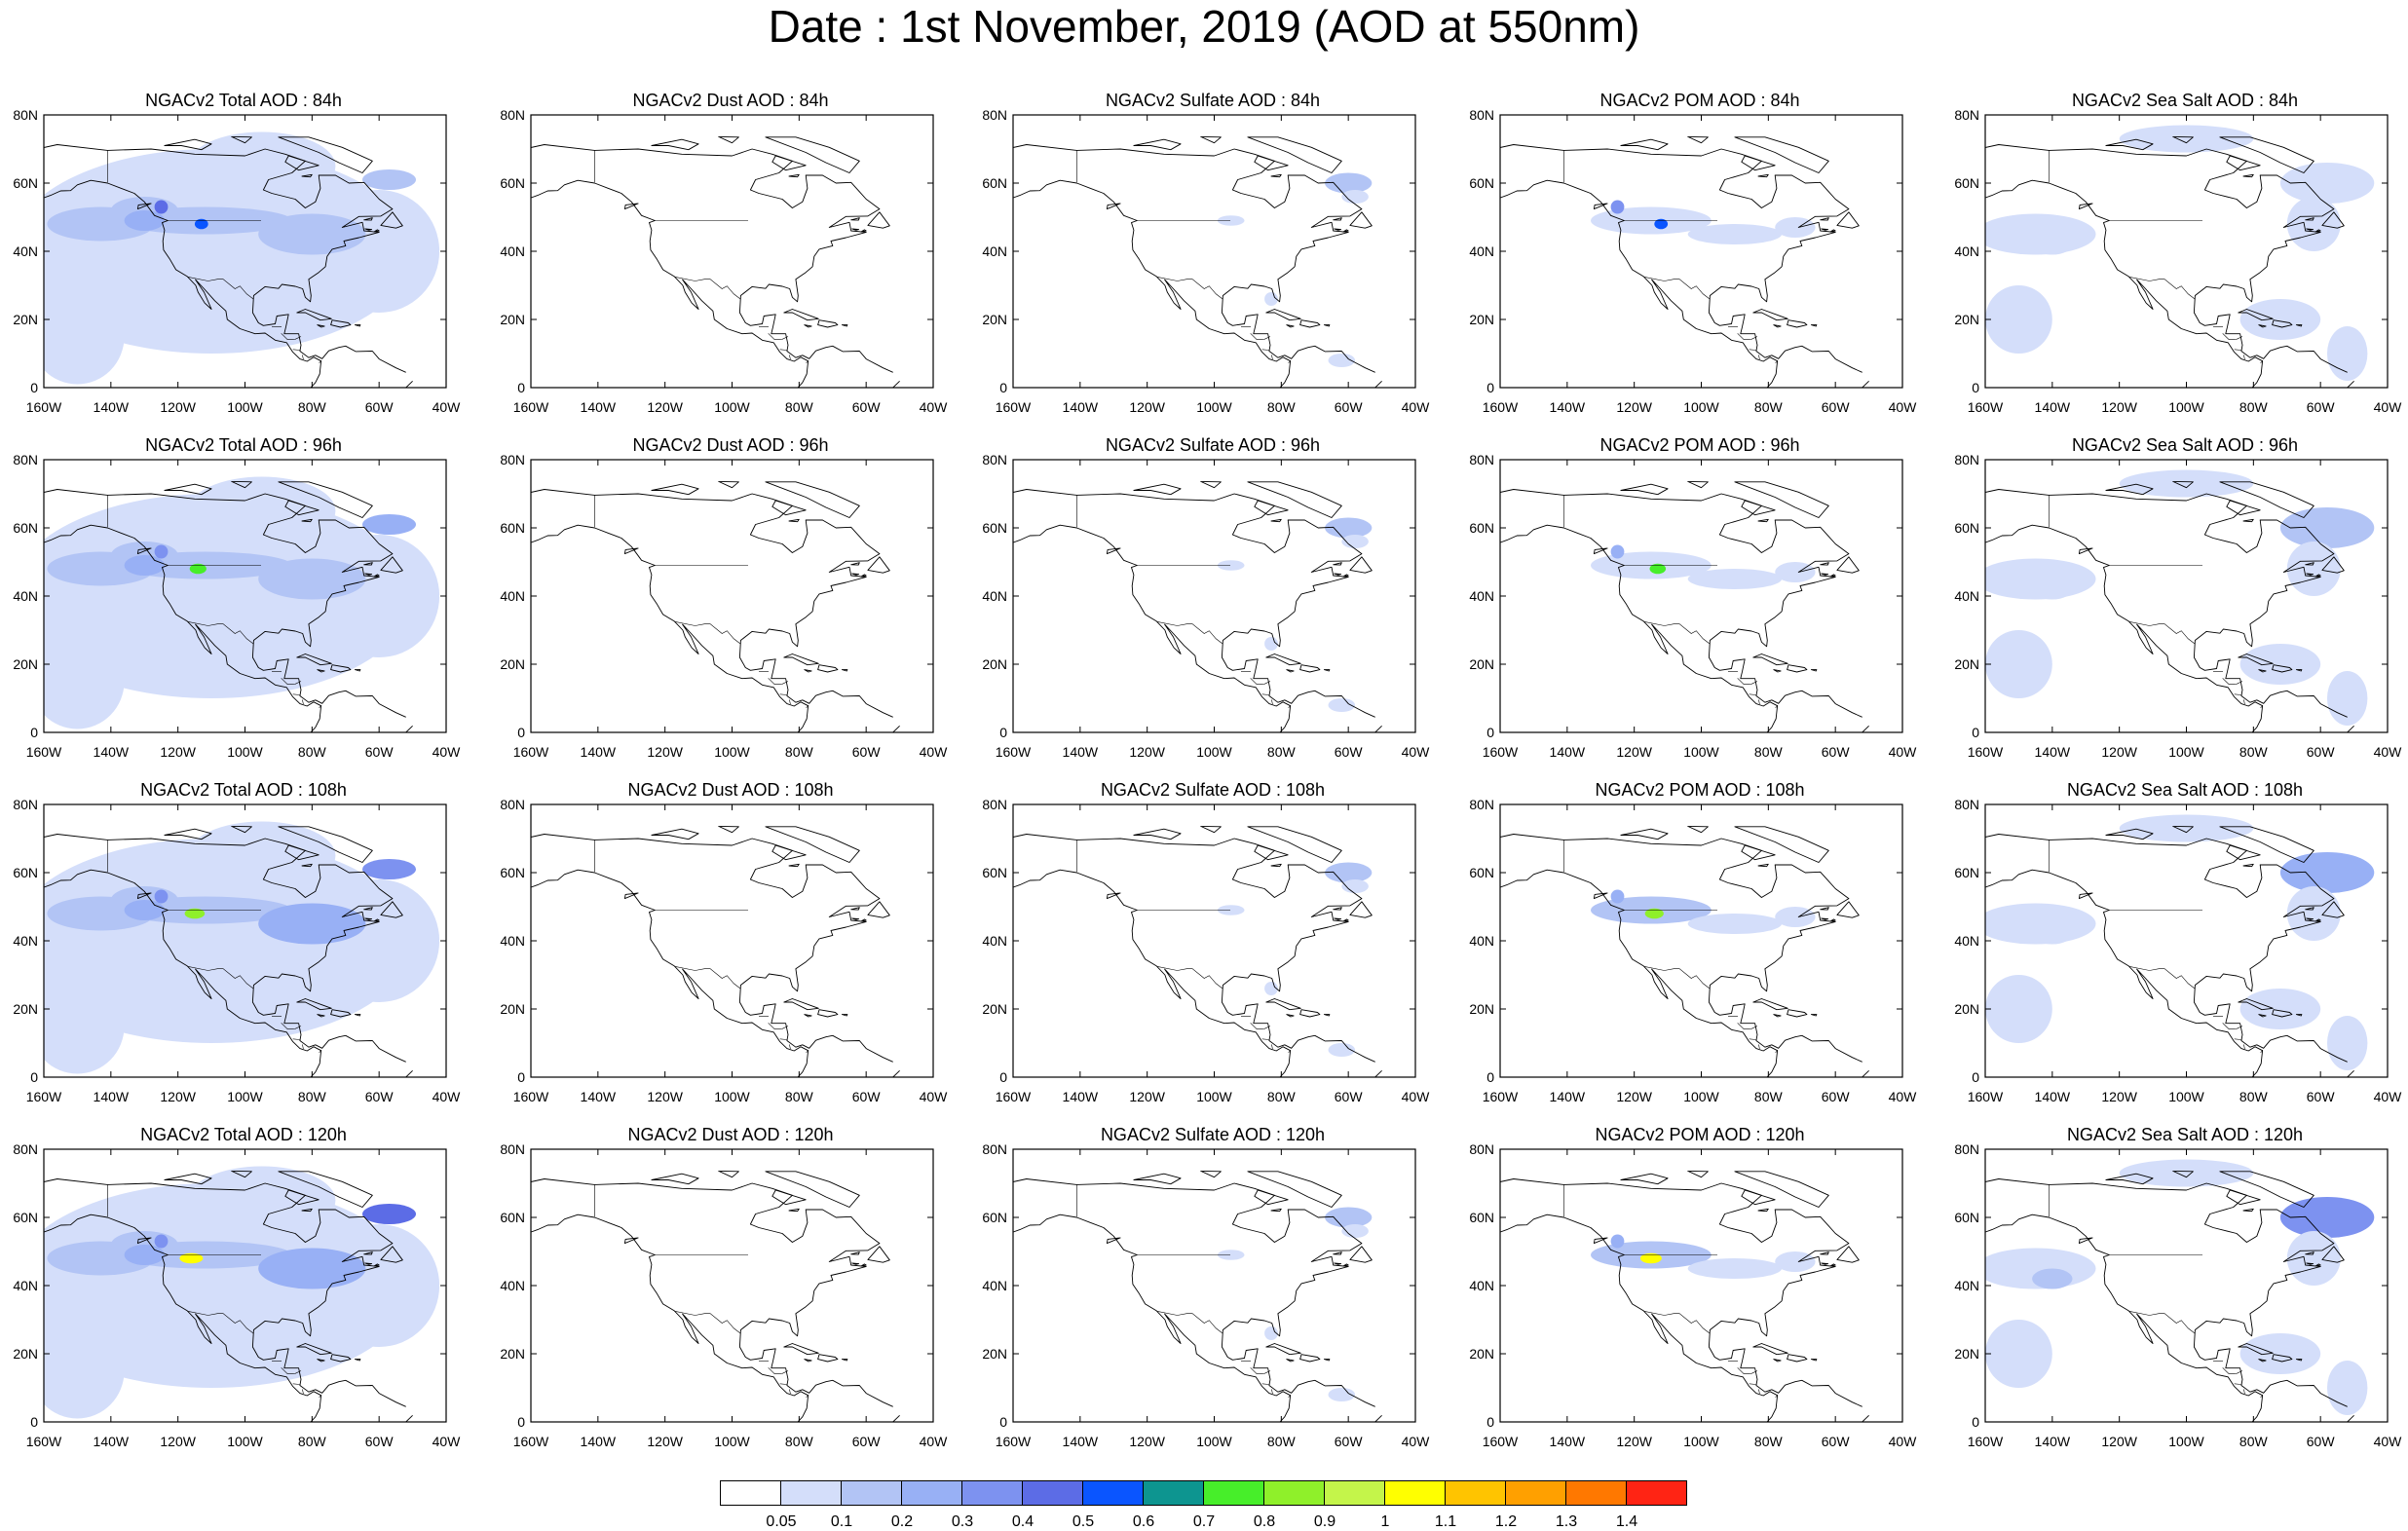 The height and width of the screenshot is (1531, 2408). What do you see at coordinates (1204, 1521) in the screenshot?
I see `colorbar-label: 0.7` at bounding box center [1204, 1521].